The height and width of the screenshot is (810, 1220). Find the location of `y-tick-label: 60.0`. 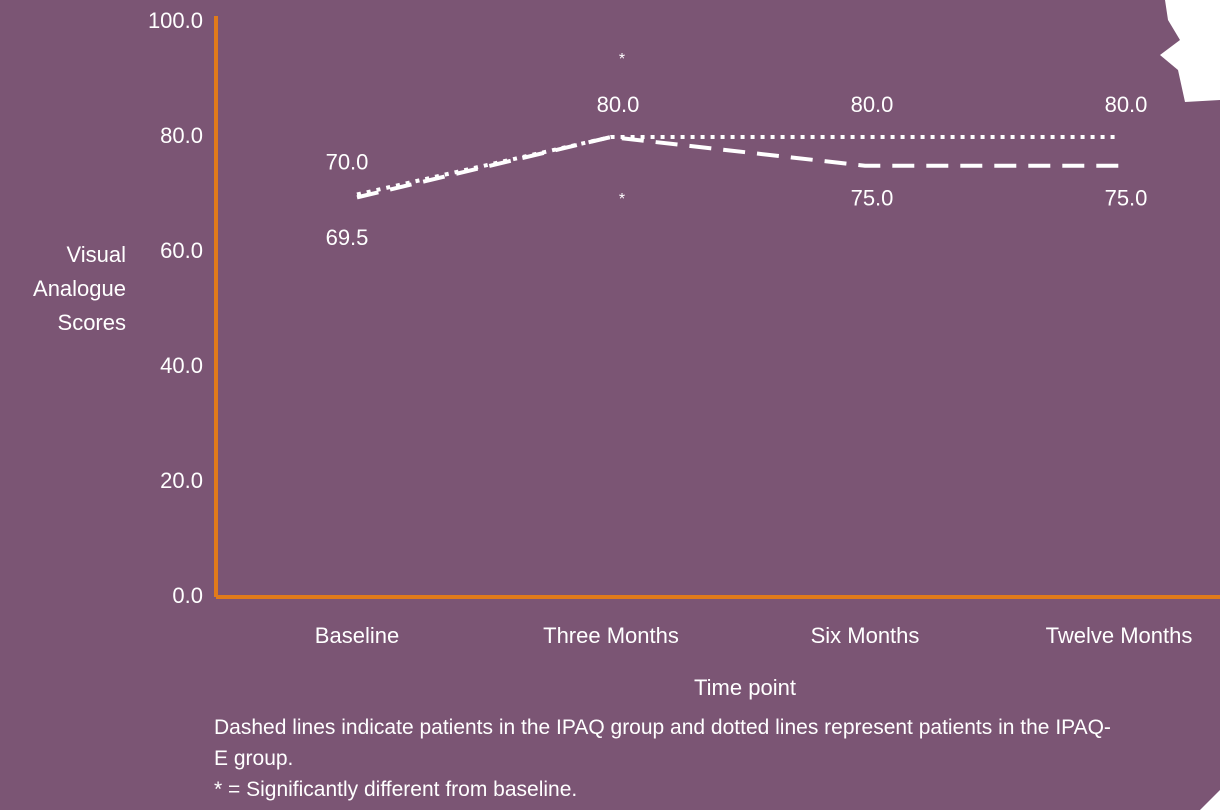

y-tick-label: 60.0 is located at coordinates (181, 250).